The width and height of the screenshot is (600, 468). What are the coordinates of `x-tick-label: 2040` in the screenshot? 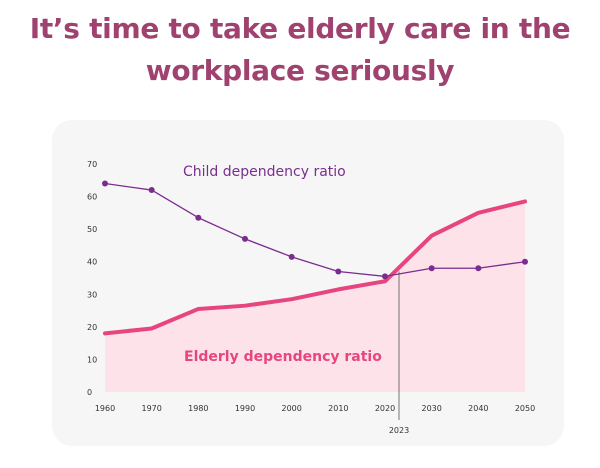 It's located at (478, 408).